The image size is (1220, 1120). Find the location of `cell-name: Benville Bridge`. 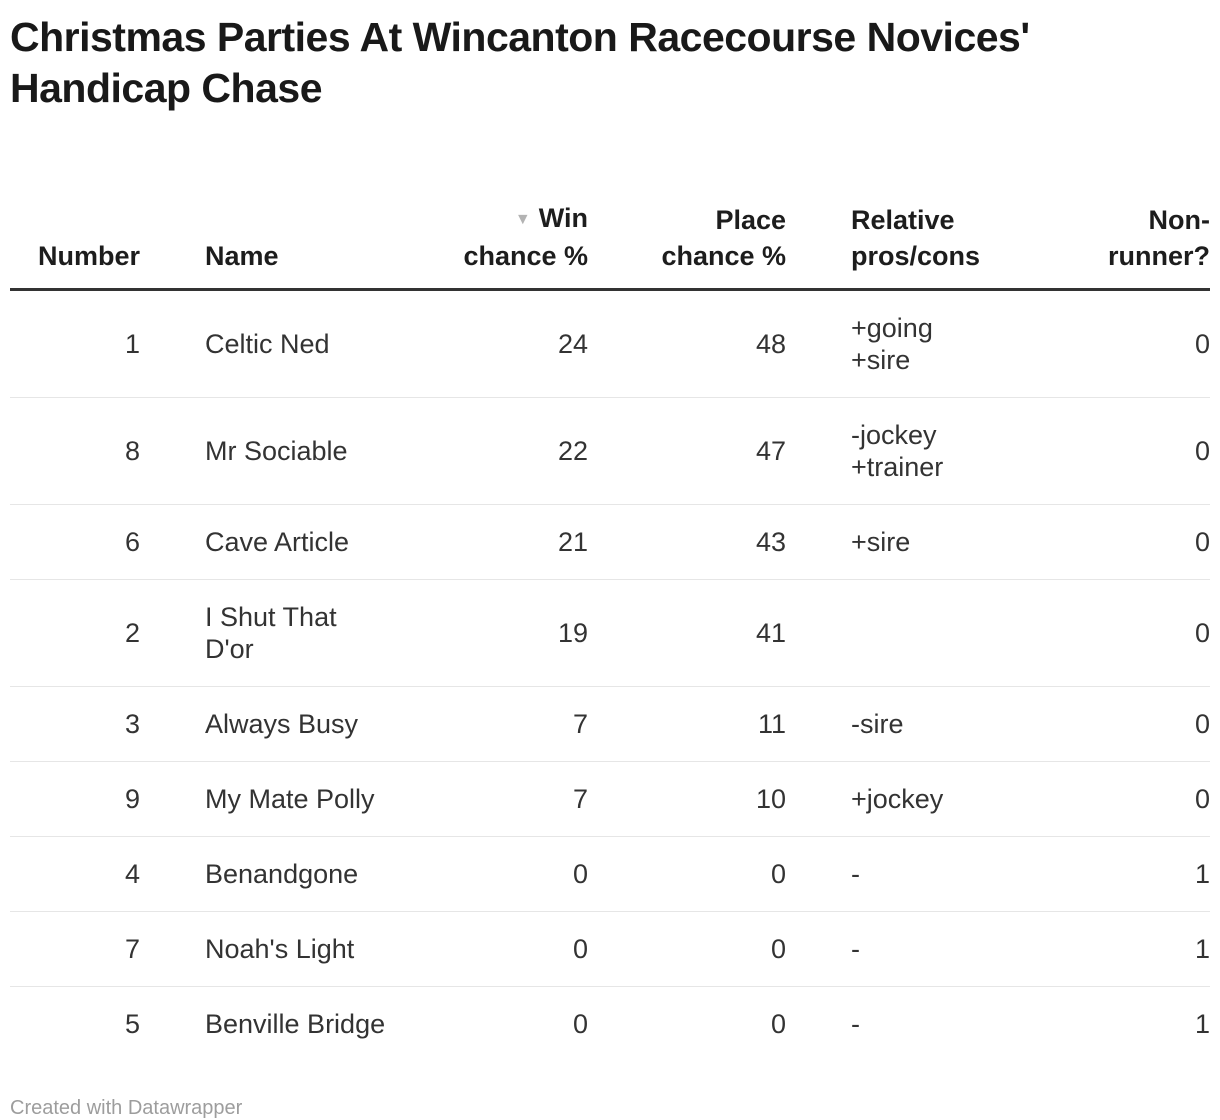

cell-name: Benville Bridge is located at coordinates (297, 1023).